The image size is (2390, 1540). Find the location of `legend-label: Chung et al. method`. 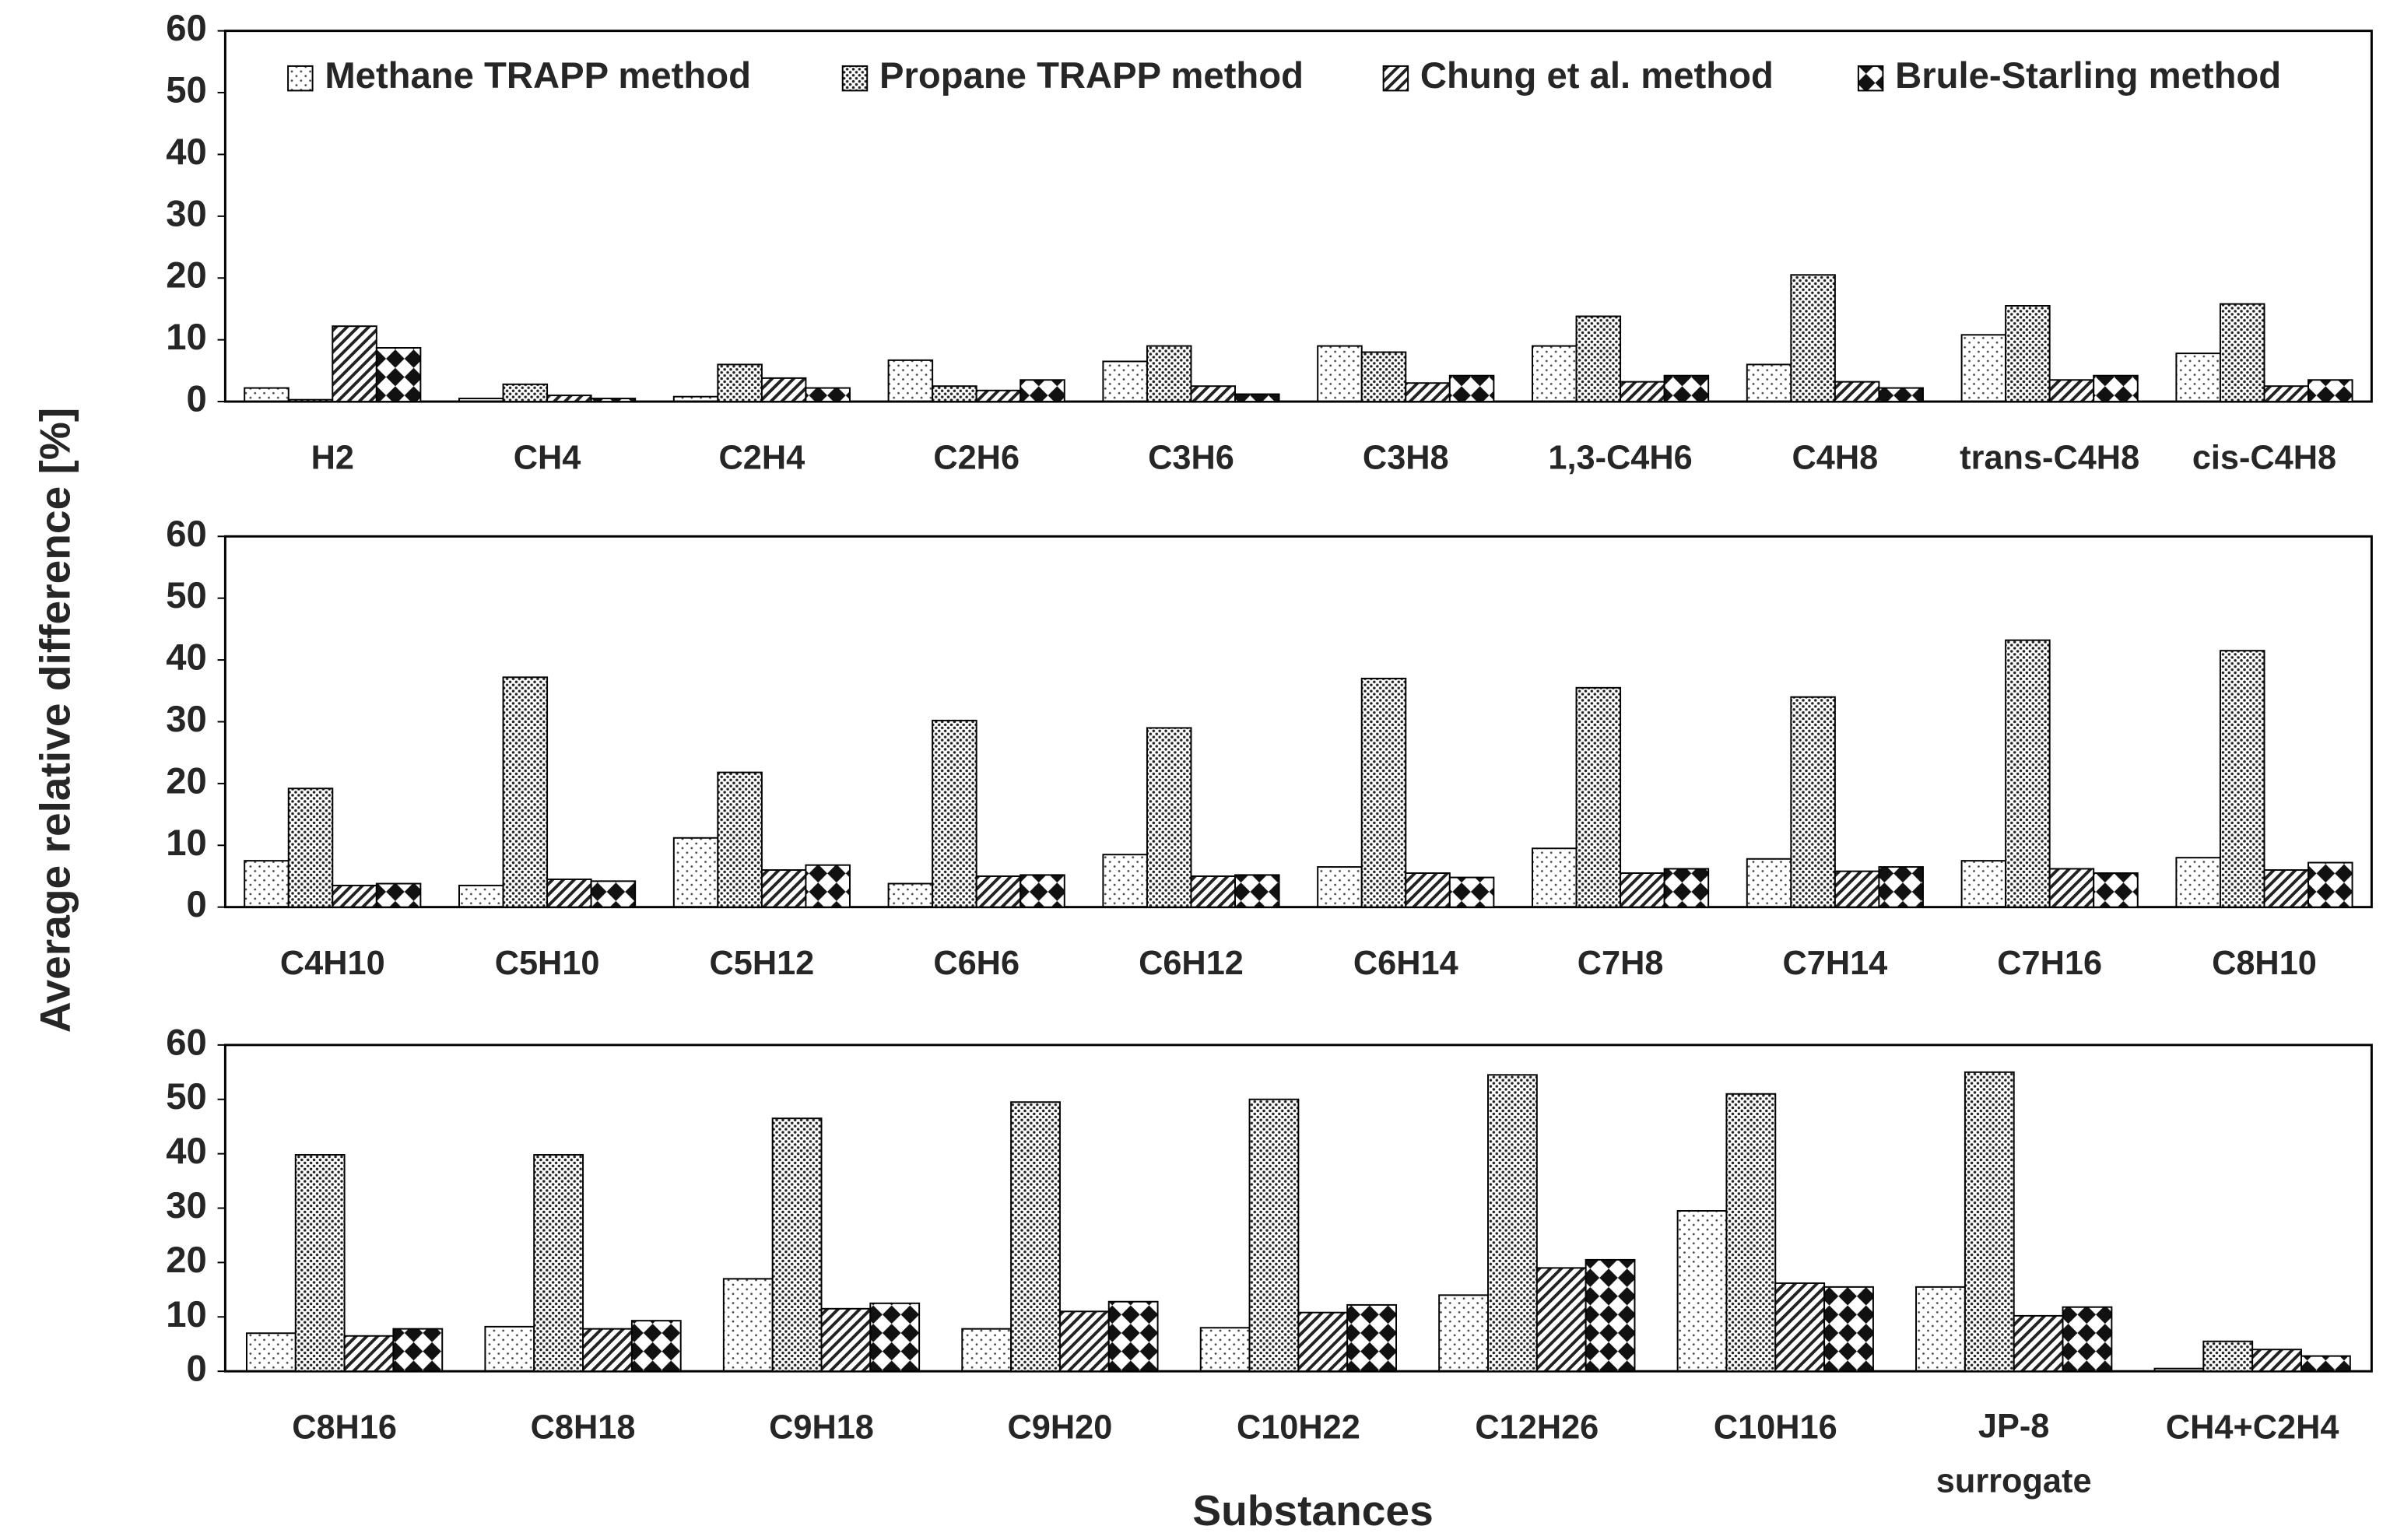

legend-label: Chung et al. method is located at coordinates (1597, 75).